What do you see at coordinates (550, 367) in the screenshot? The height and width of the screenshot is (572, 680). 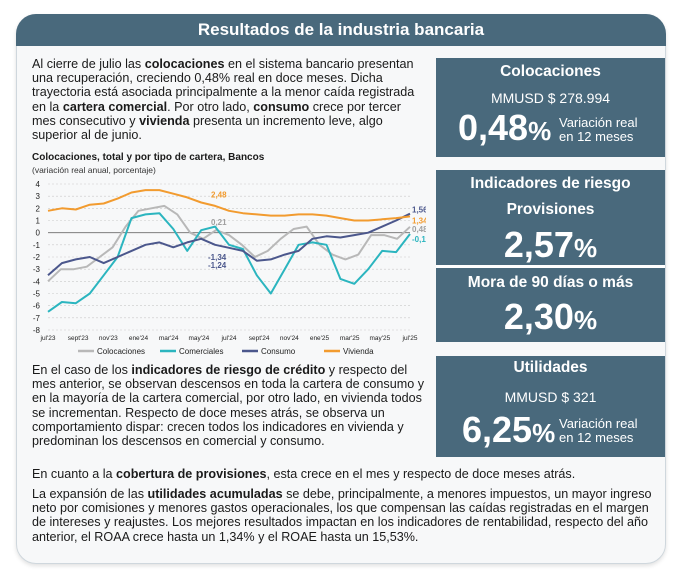 I see `utilidades-title: Utilidades` at bounding box center [550, 367].